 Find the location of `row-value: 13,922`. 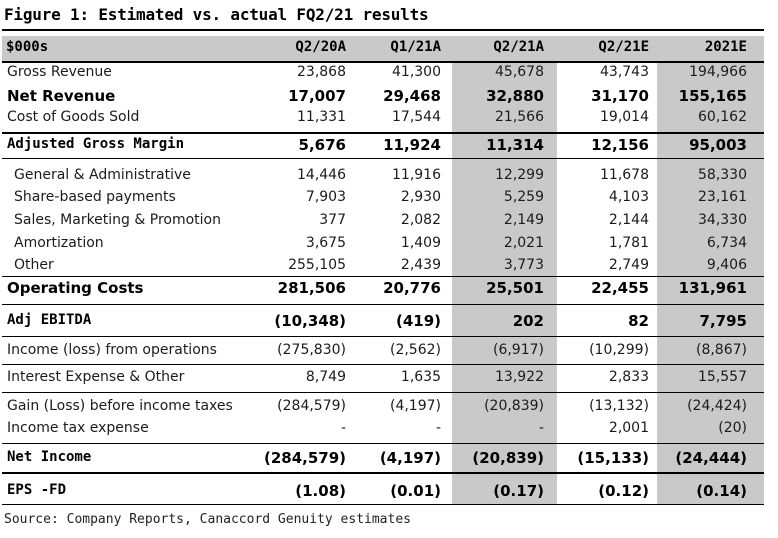

row-value: 13,922 is located at coordinates (519, 377).